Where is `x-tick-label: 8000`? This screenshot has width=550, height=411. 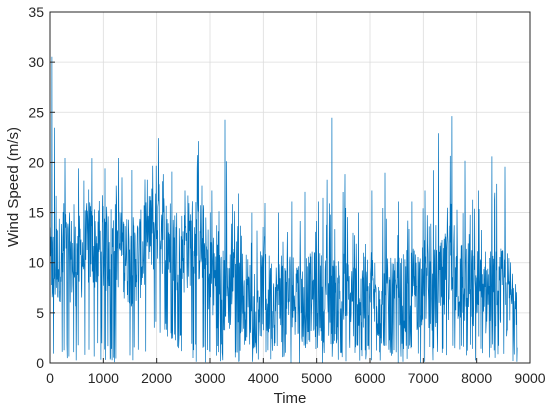
x-tick-label: 8000 is located at coordinates (476, 378).